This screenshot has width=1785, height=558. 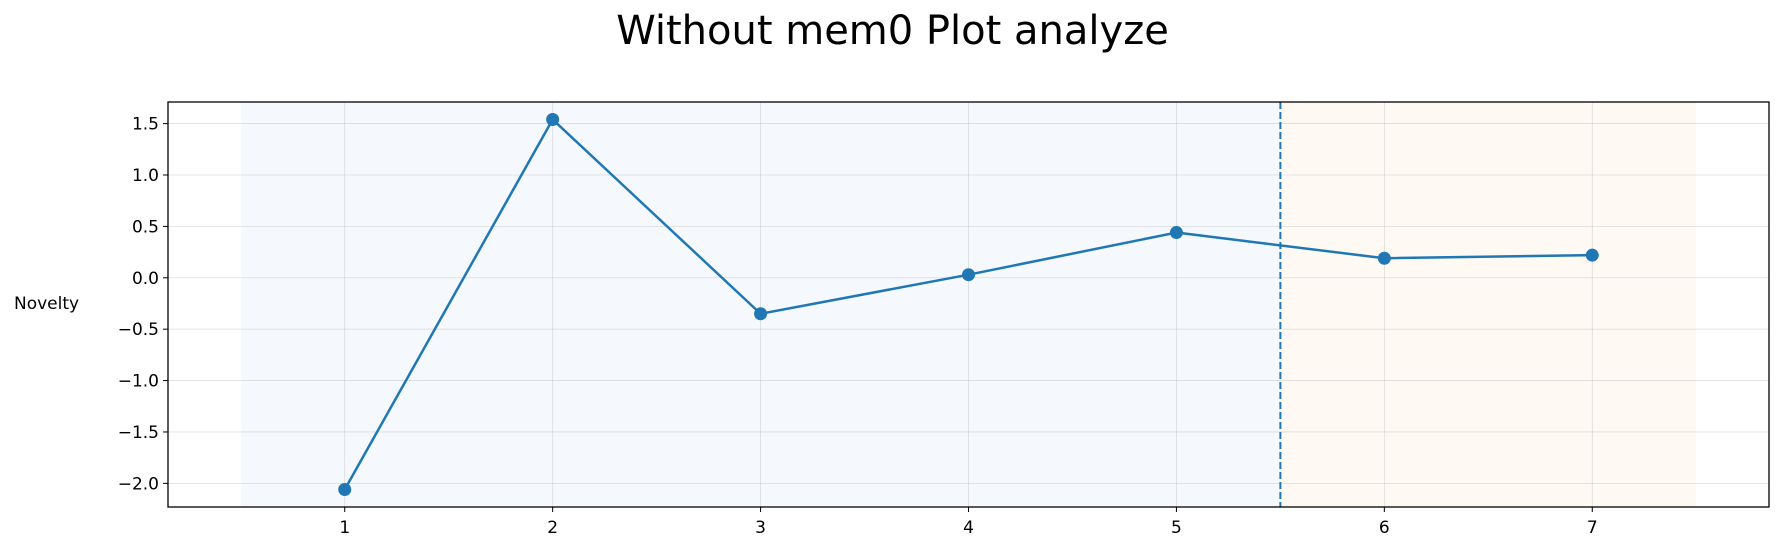 What do you see at coordinates (138, 330) in the screenshot?
I see `y-tick-label: −0.5` at bounding box center [138, 330].